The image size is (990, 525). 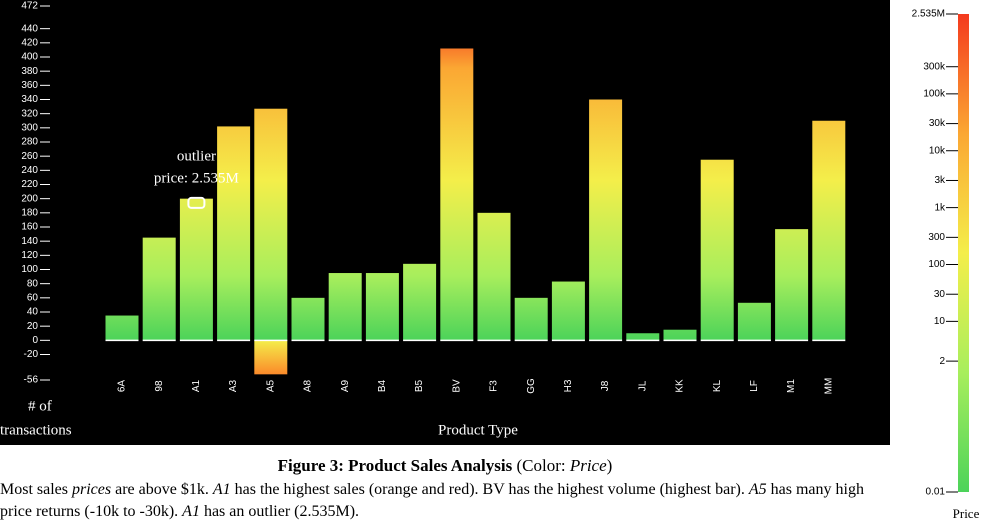 I want to click on y-tick-label: 420, so click(x=29, y=42).